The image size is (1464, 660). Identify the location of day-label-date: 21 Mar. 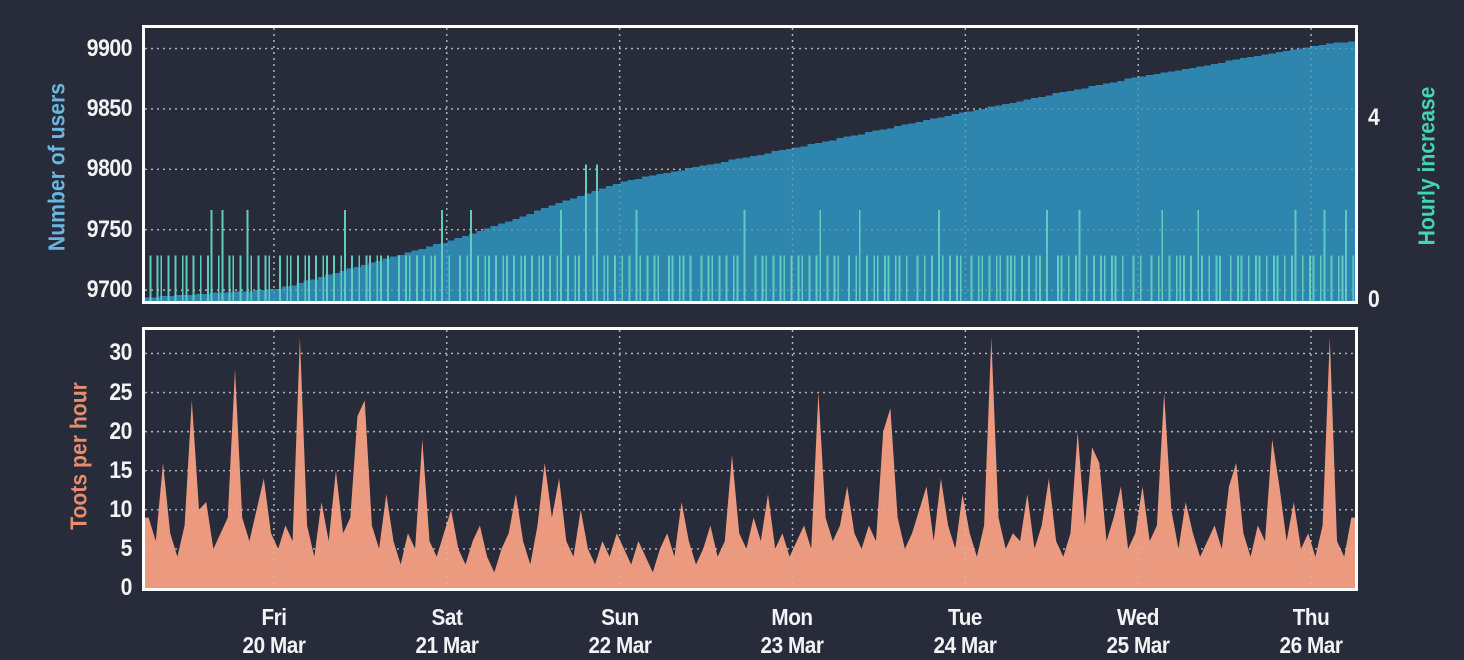
(447, 645).